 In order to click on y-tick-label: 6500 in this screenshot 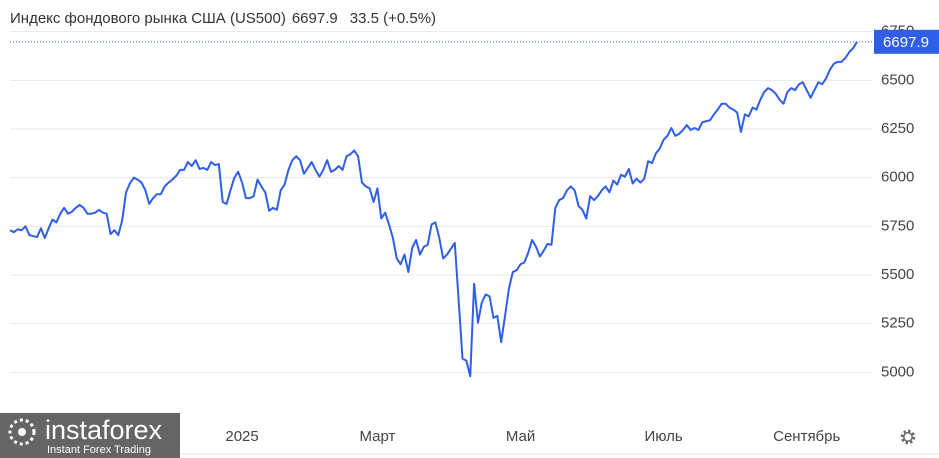, I will do `click(897, 79)`.